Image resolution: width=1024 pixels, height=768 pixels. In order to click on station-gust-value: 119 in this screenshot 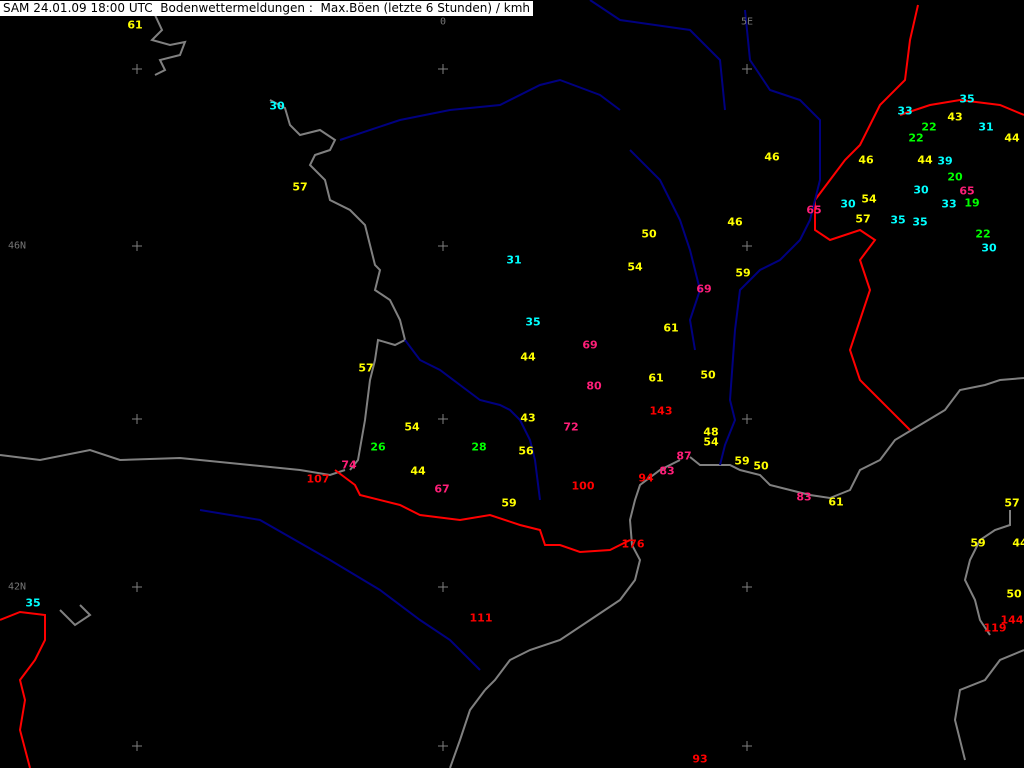, I will do `click(995, 628)`.